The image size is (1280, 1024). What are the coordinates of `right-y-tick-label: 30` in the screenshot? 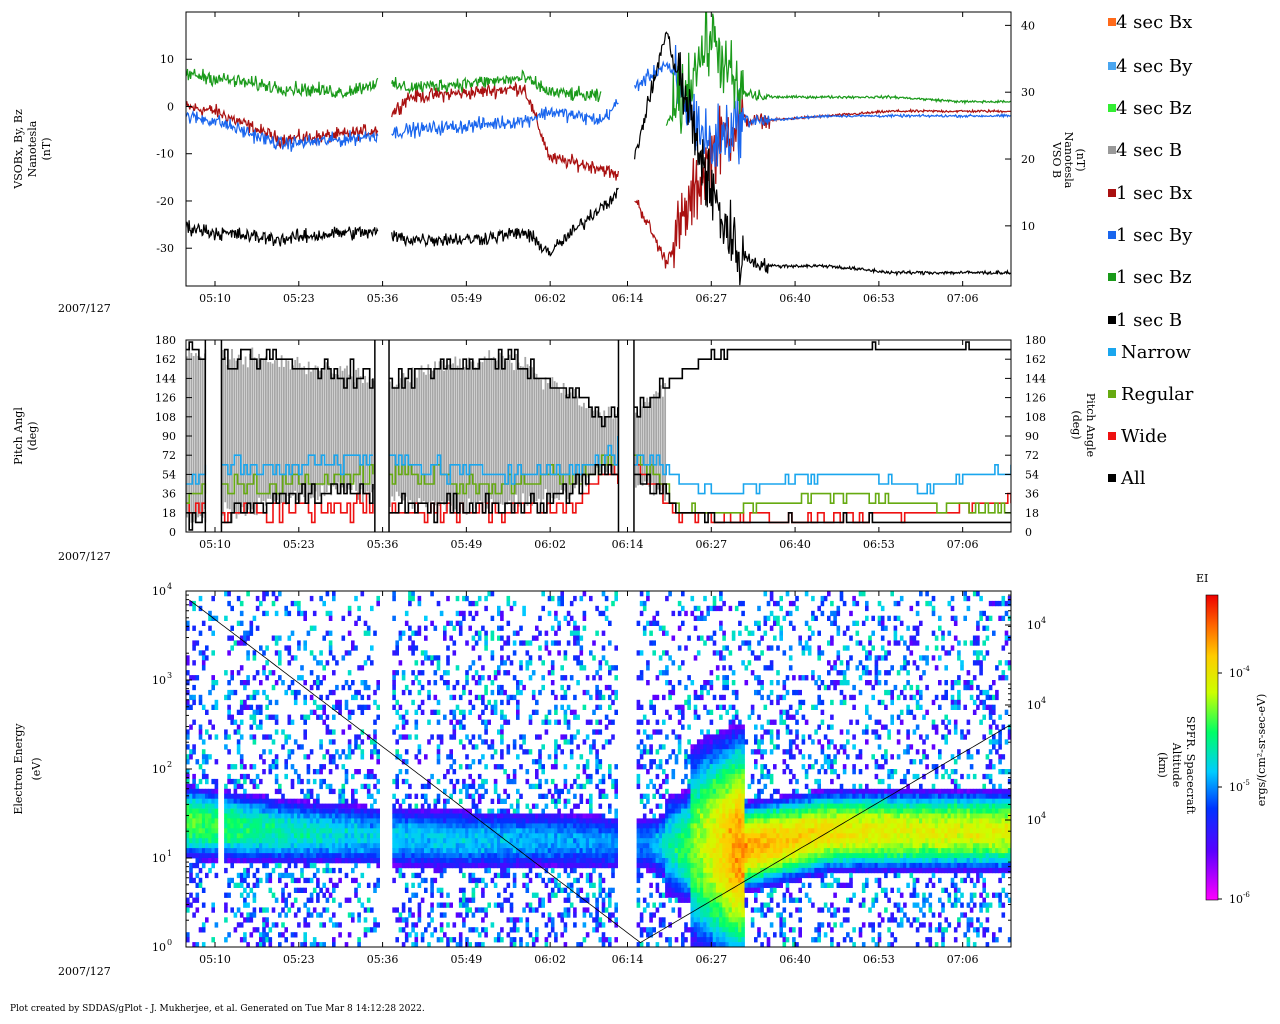 It's located at (1028, 92).